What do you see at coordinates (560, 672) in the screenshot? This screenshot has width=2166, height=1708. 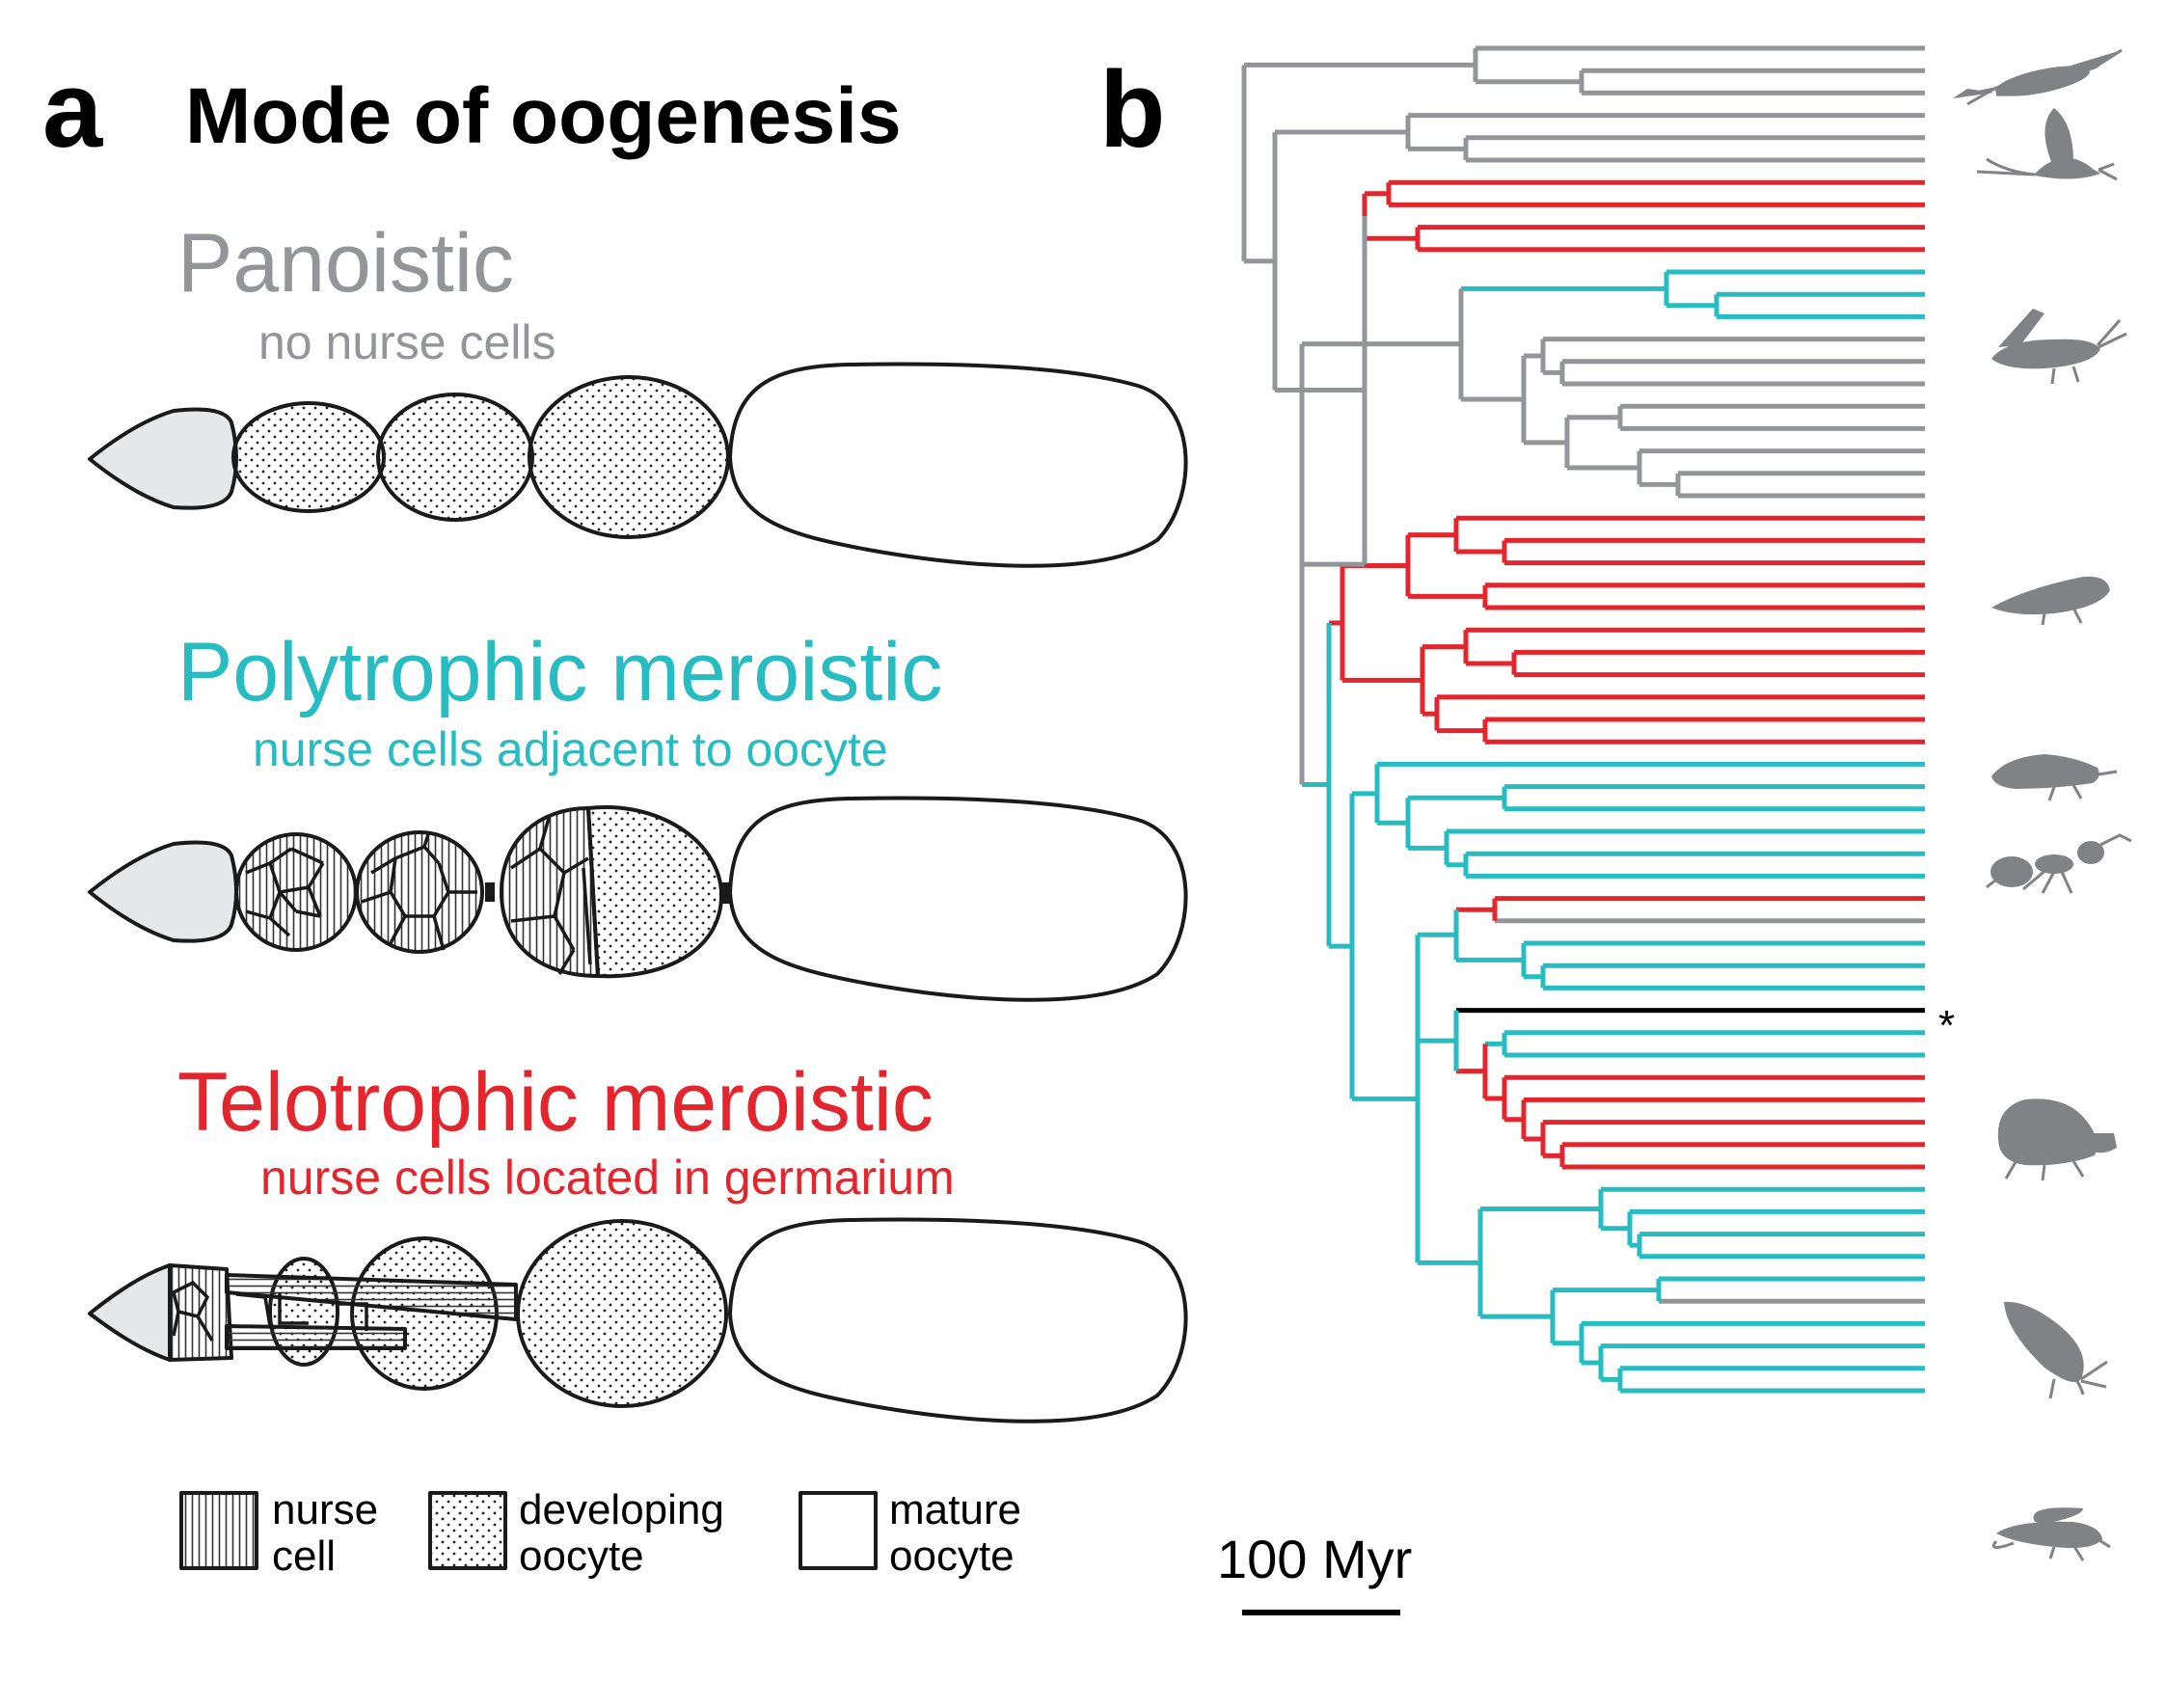 I see `mode-polytrophic-name: Polytrophic meroistic` at bounding box center [560, 672].